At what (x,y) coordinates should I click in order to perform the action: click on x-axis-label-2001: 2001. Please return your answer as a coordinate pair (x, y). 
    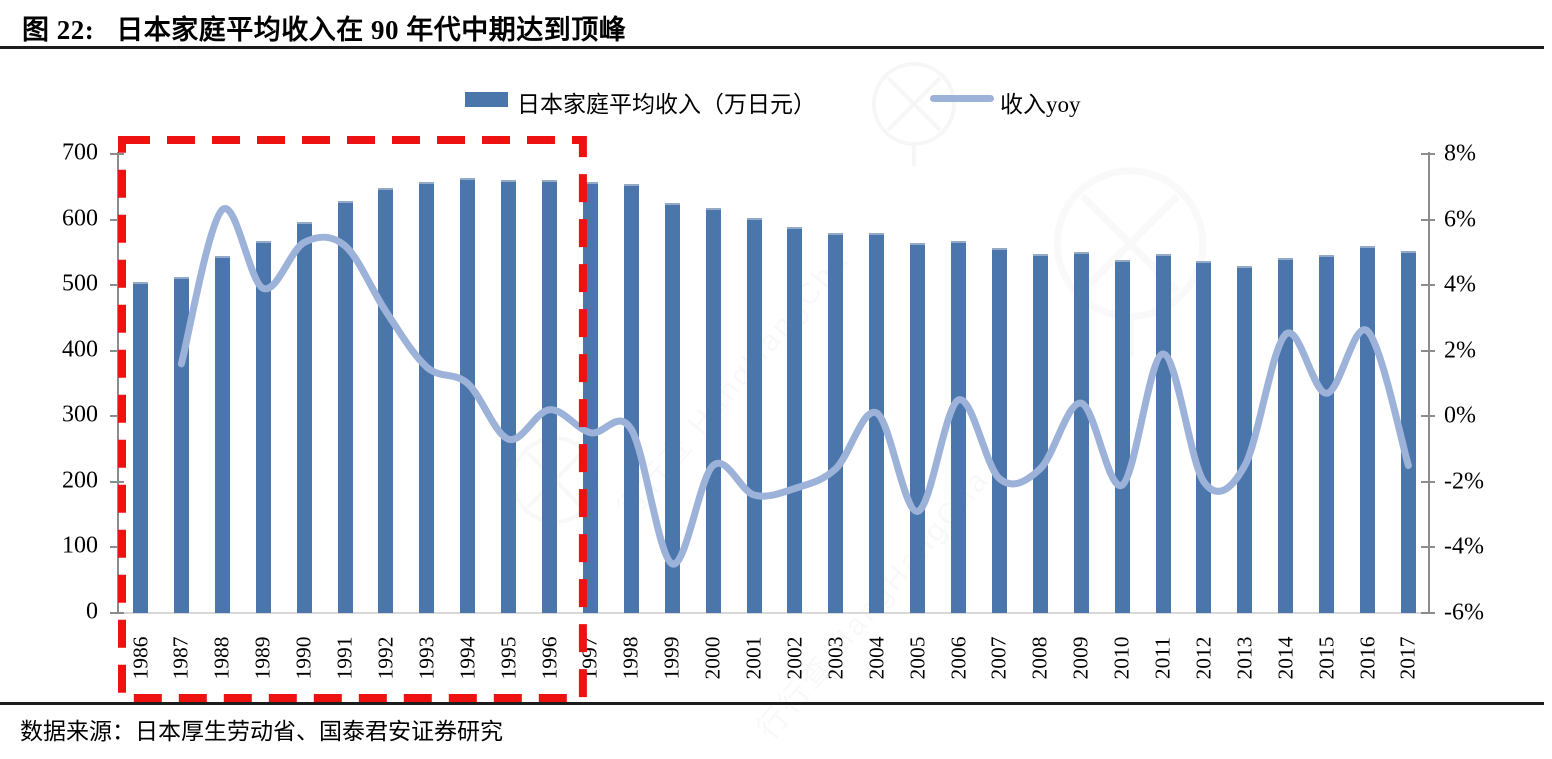
    Looking at the image, I should click on (753, 658).